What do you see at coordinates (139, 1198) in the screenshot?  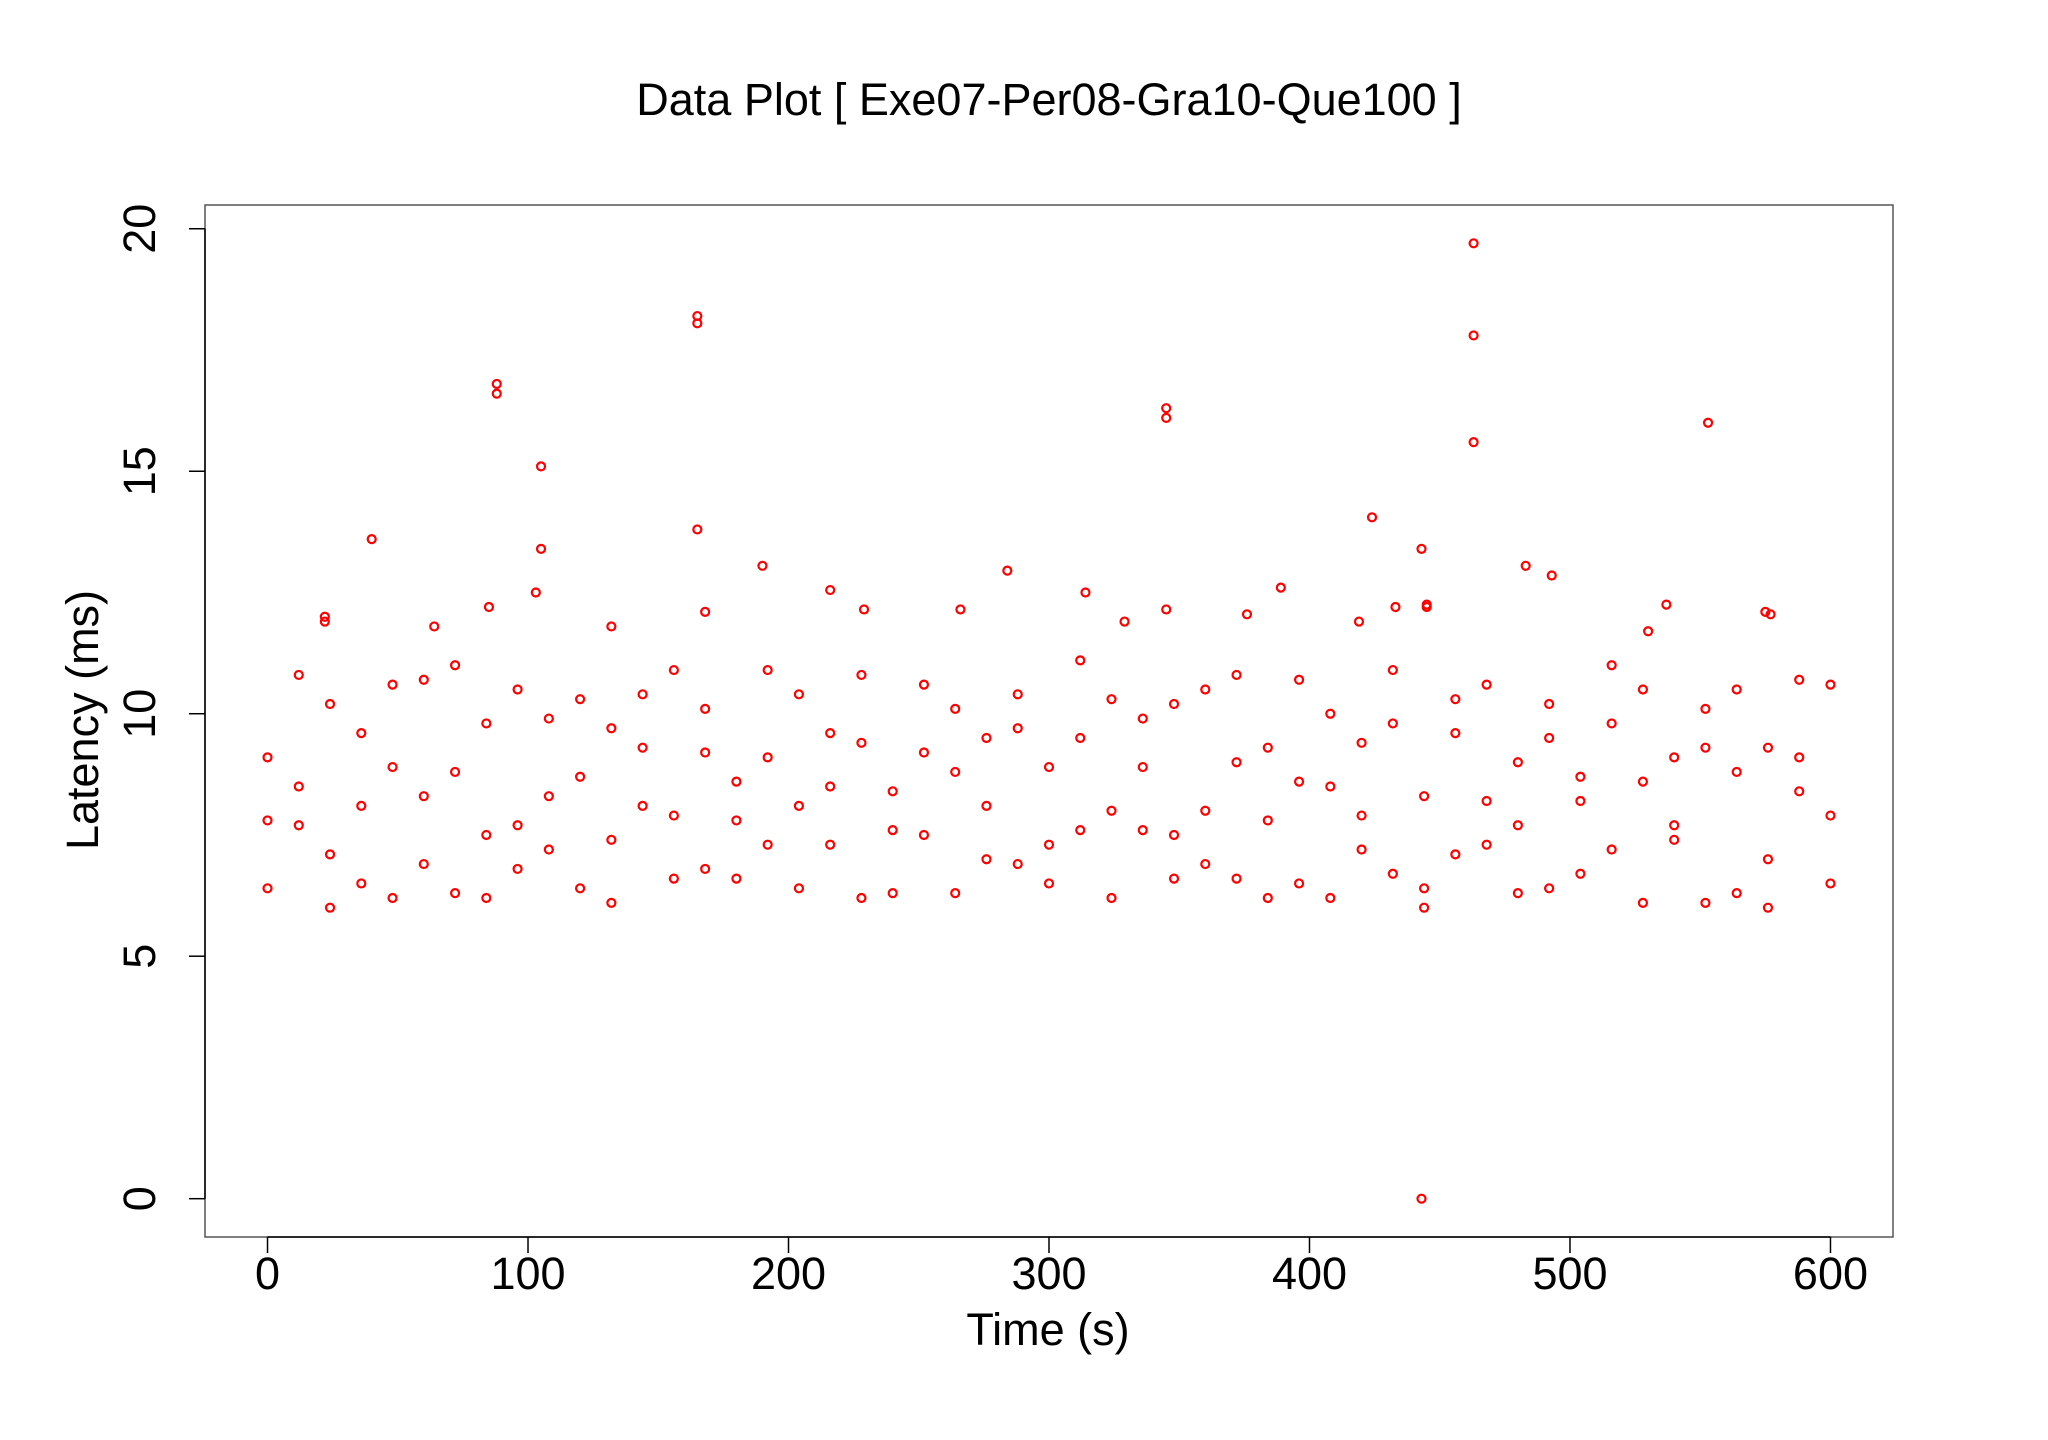 I see `y-tick-label: 0` at bounding box center [139, 1198].